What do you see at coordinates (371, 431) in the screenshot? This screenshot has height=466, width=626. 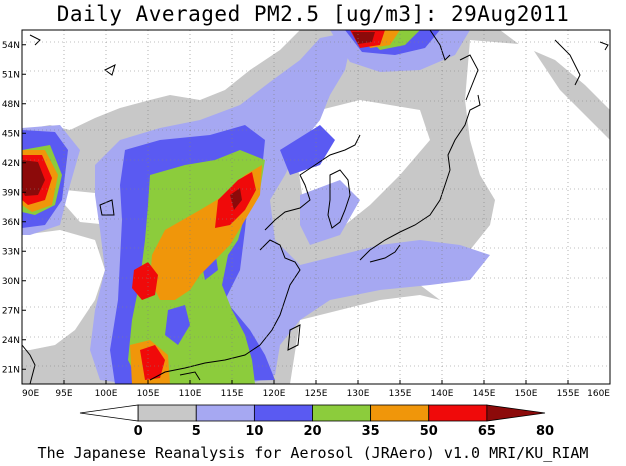 I see `colorbar-level-label: 35` at bounding box center [371, 431].